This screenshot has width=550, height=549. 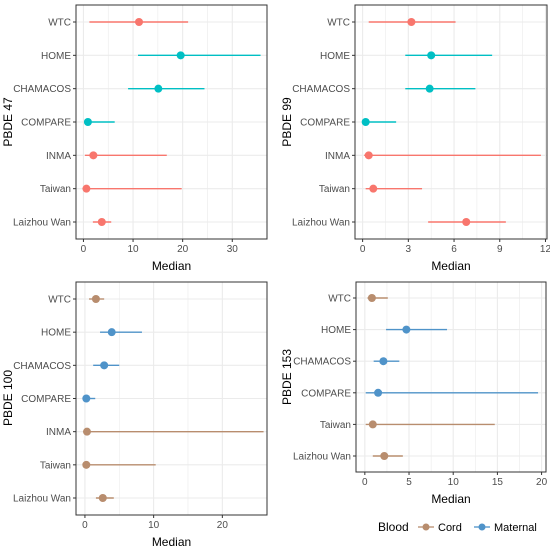 I want to click on legend-title: Blood, so click(x=393, y=527).